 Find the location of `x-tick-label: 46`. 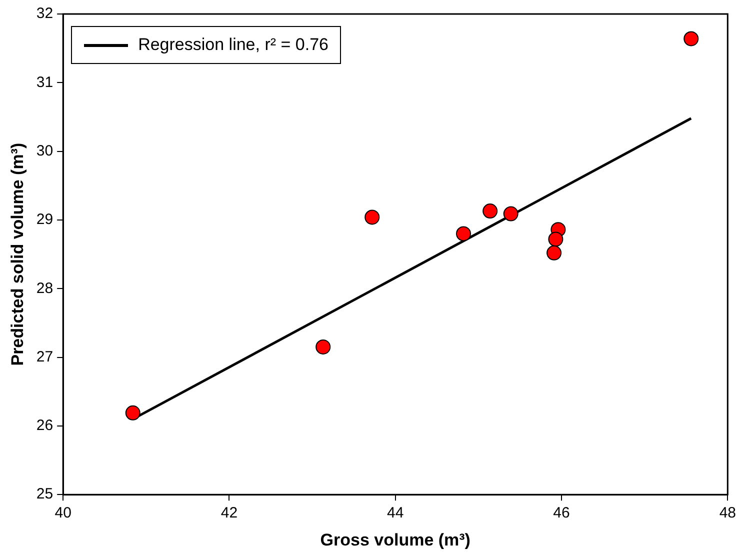

x-tick-label: 46 is located at coordinates (561, 513).